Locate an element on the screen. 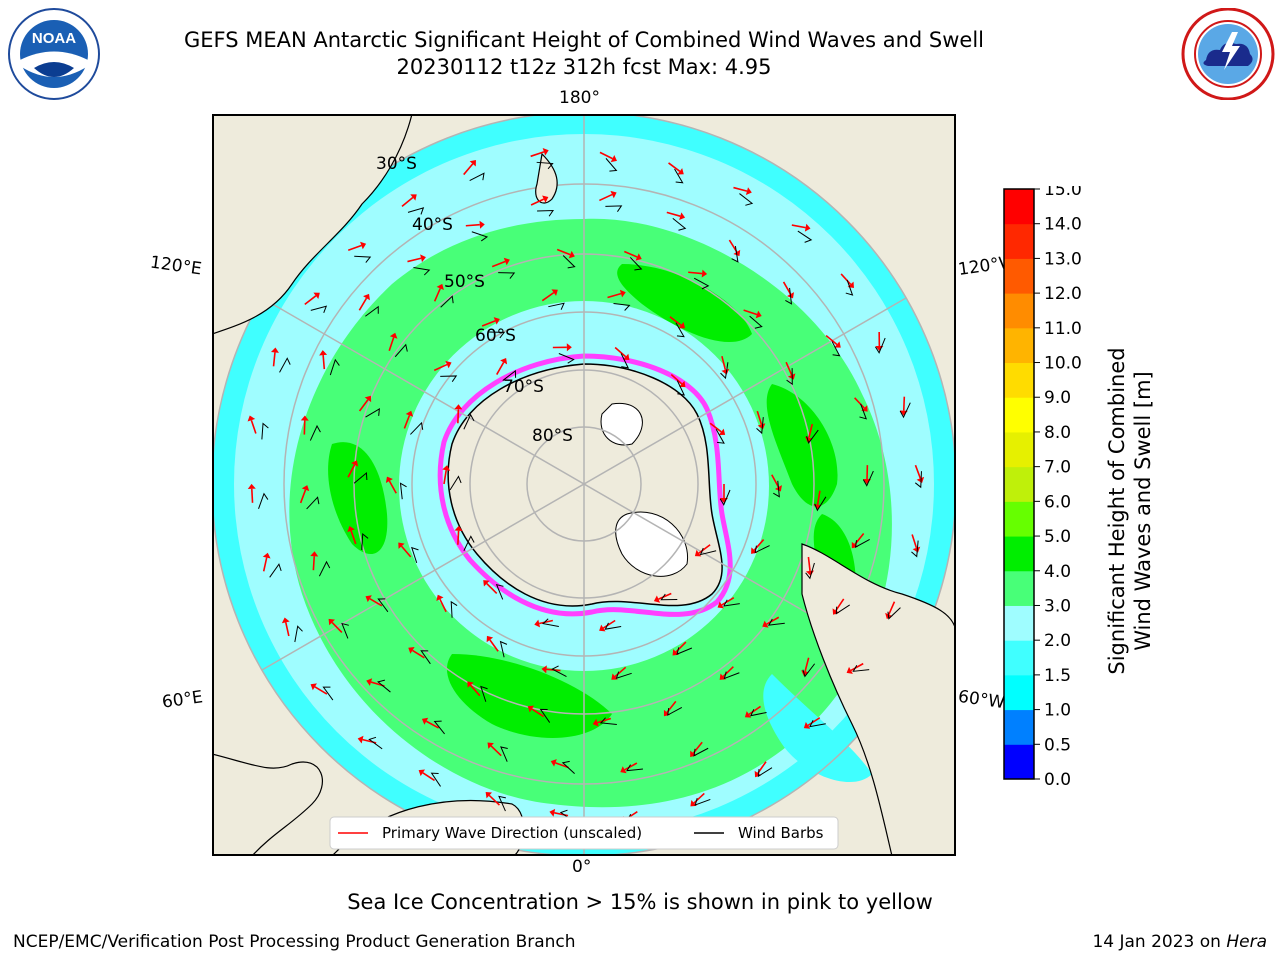  lon-label-180: 180° is located at coordinates (579, 98).